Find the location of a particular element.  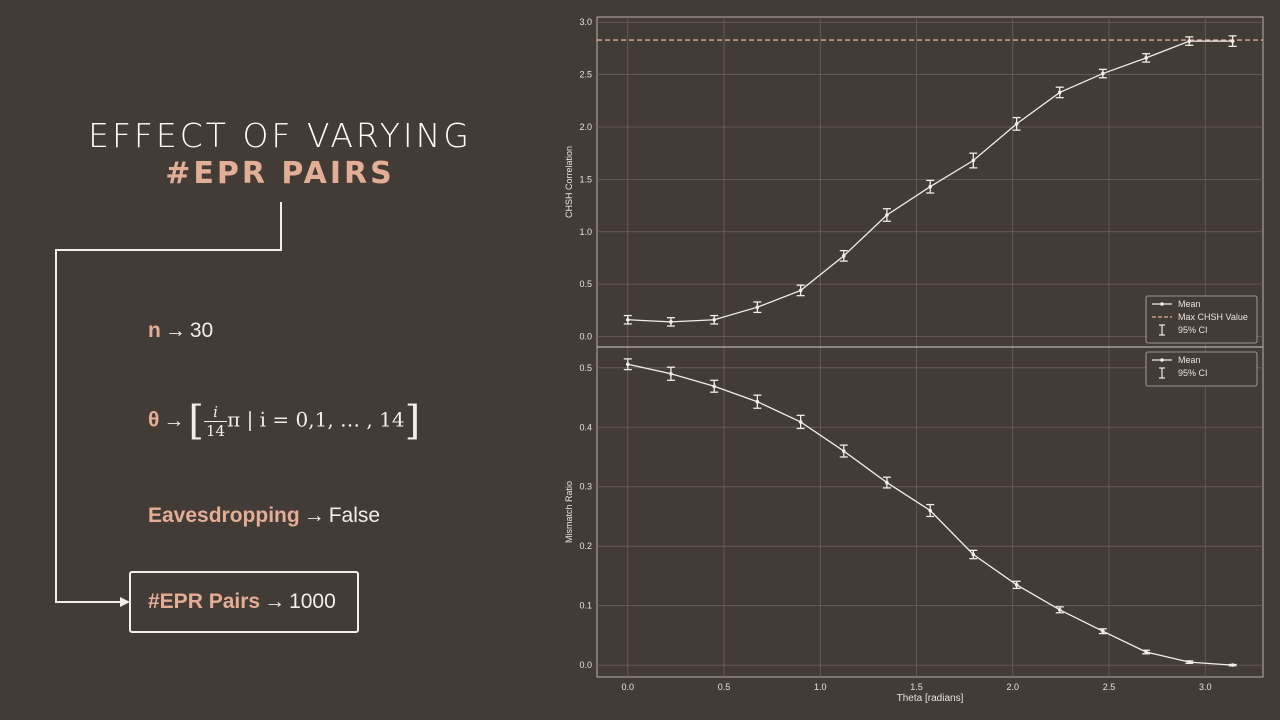

epr-highlight-box is located at coordinates (244, 602).